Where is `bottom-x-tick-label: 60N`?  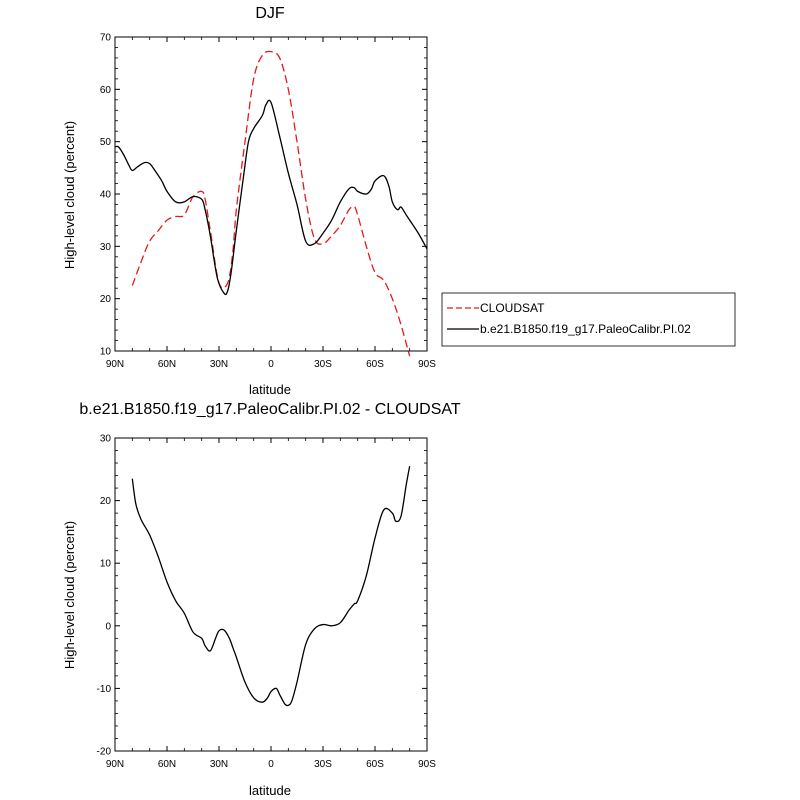
bottom-x-tick-label: 60N is located at coordinates (167, 764).